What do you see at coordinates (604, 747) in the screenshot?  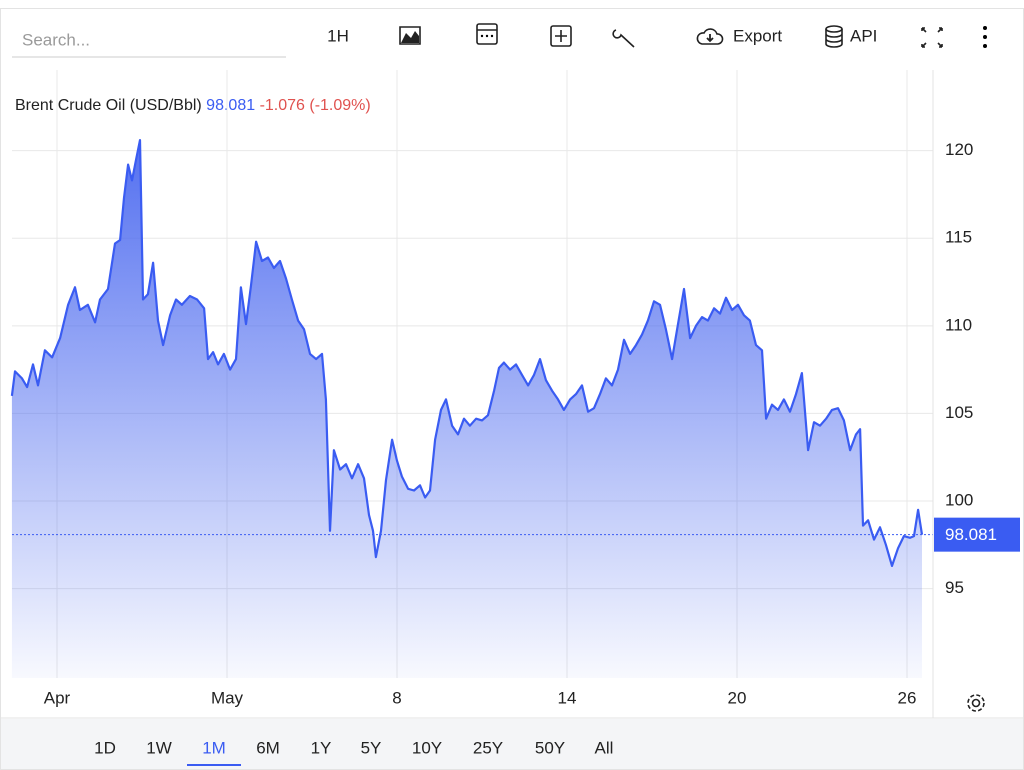 I see `range-button: All` at bounding box center [604, 747].